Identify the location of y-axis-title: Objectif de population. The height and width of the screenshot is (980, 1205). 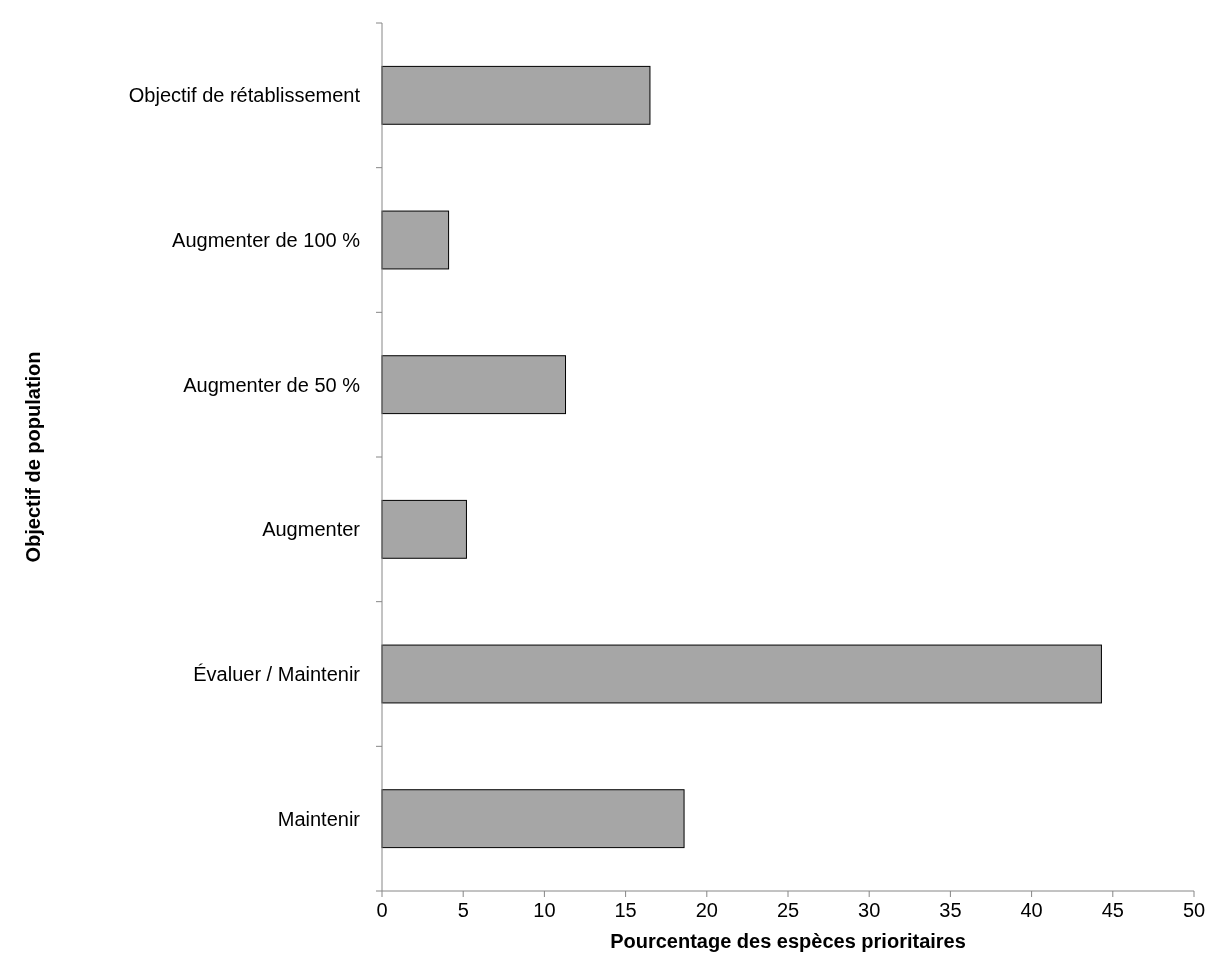
(33, 457).